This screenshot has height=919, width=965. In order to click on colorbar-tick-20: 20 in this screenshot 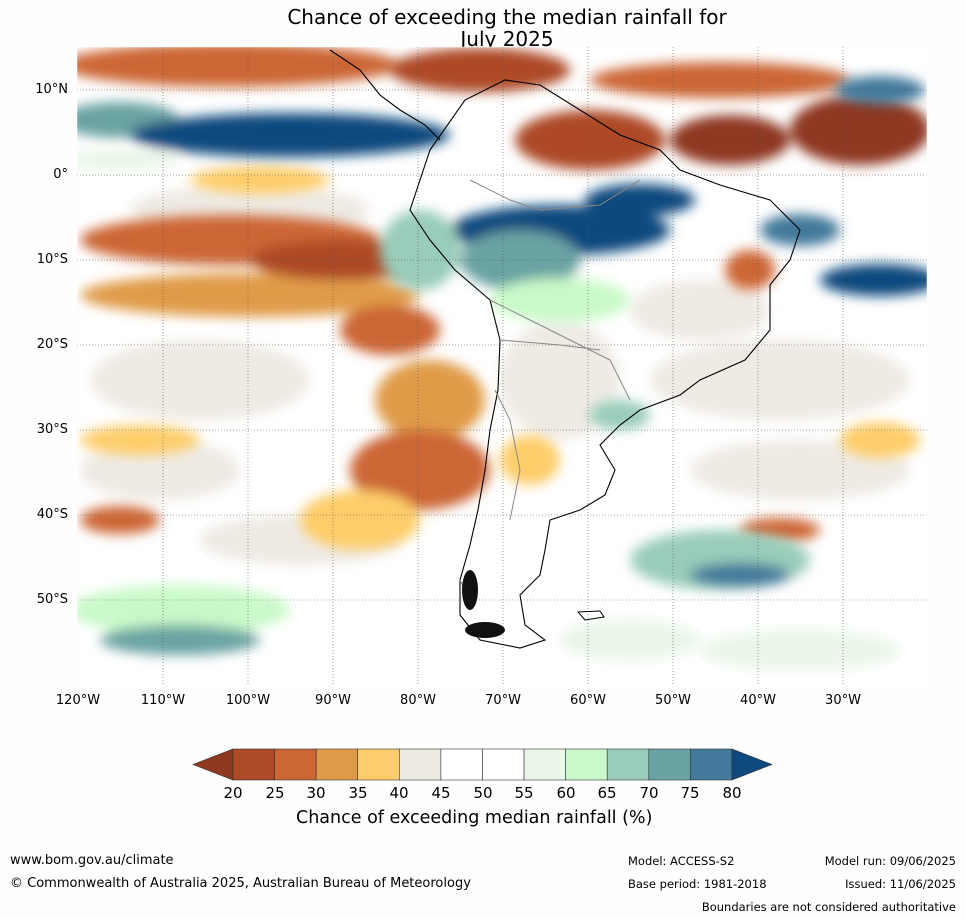, I will do `click(233, 793)`.